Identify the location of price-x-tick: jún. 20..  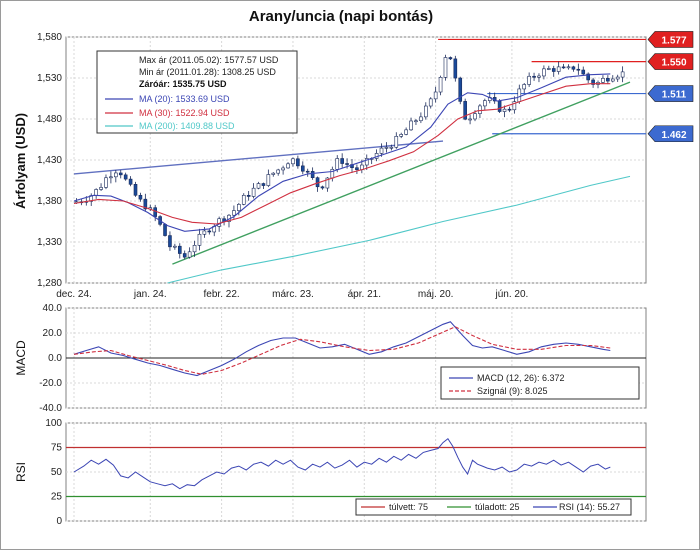
(512, 294).